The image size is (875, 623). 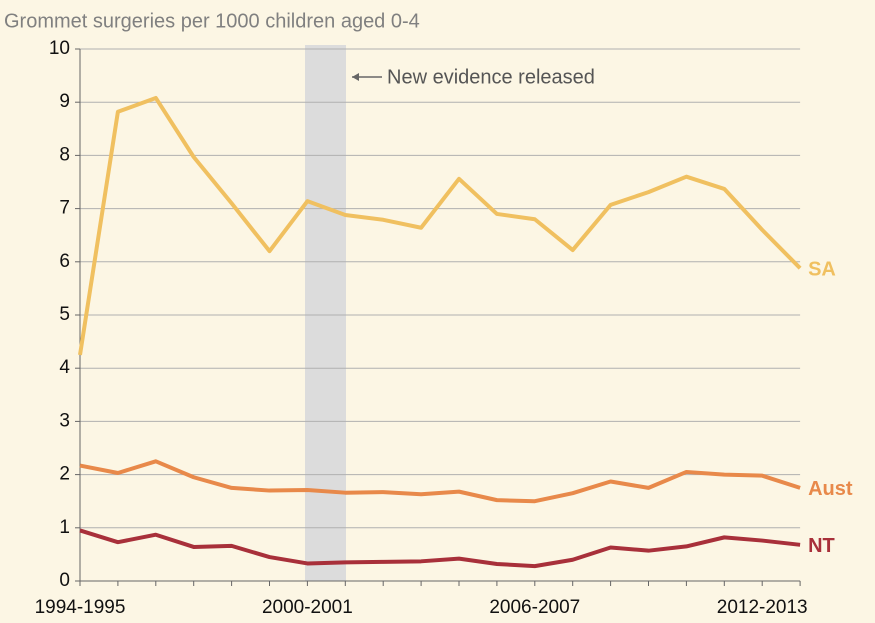 I want to click on y-tick-label: 8, so click(x=64, y=154).